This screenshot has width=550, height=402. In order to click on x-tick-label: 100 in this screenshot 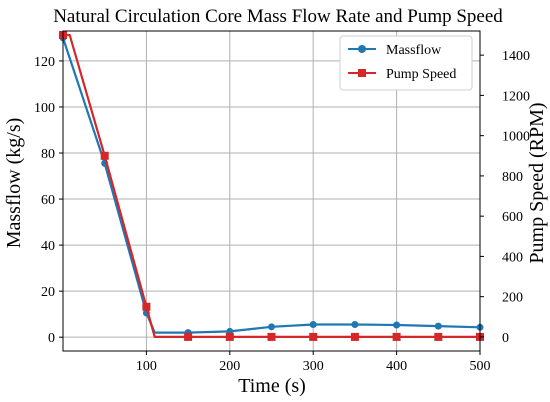, I will do `click(146, 366)`.